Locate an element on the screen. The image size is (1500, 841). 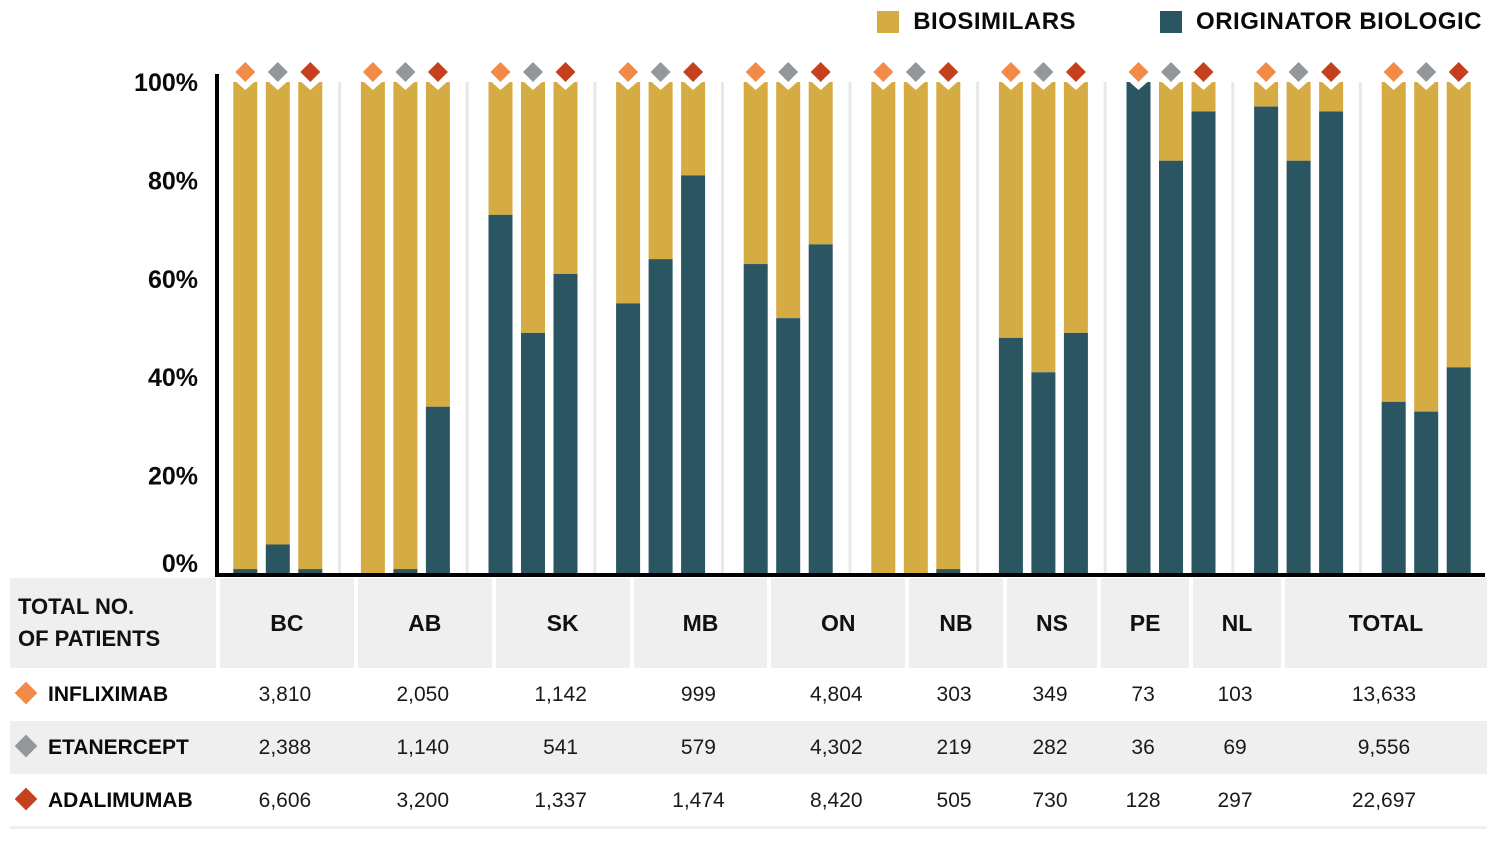
bar-biosimilars-pe-etanercept is located at coordinates (1171, 121).